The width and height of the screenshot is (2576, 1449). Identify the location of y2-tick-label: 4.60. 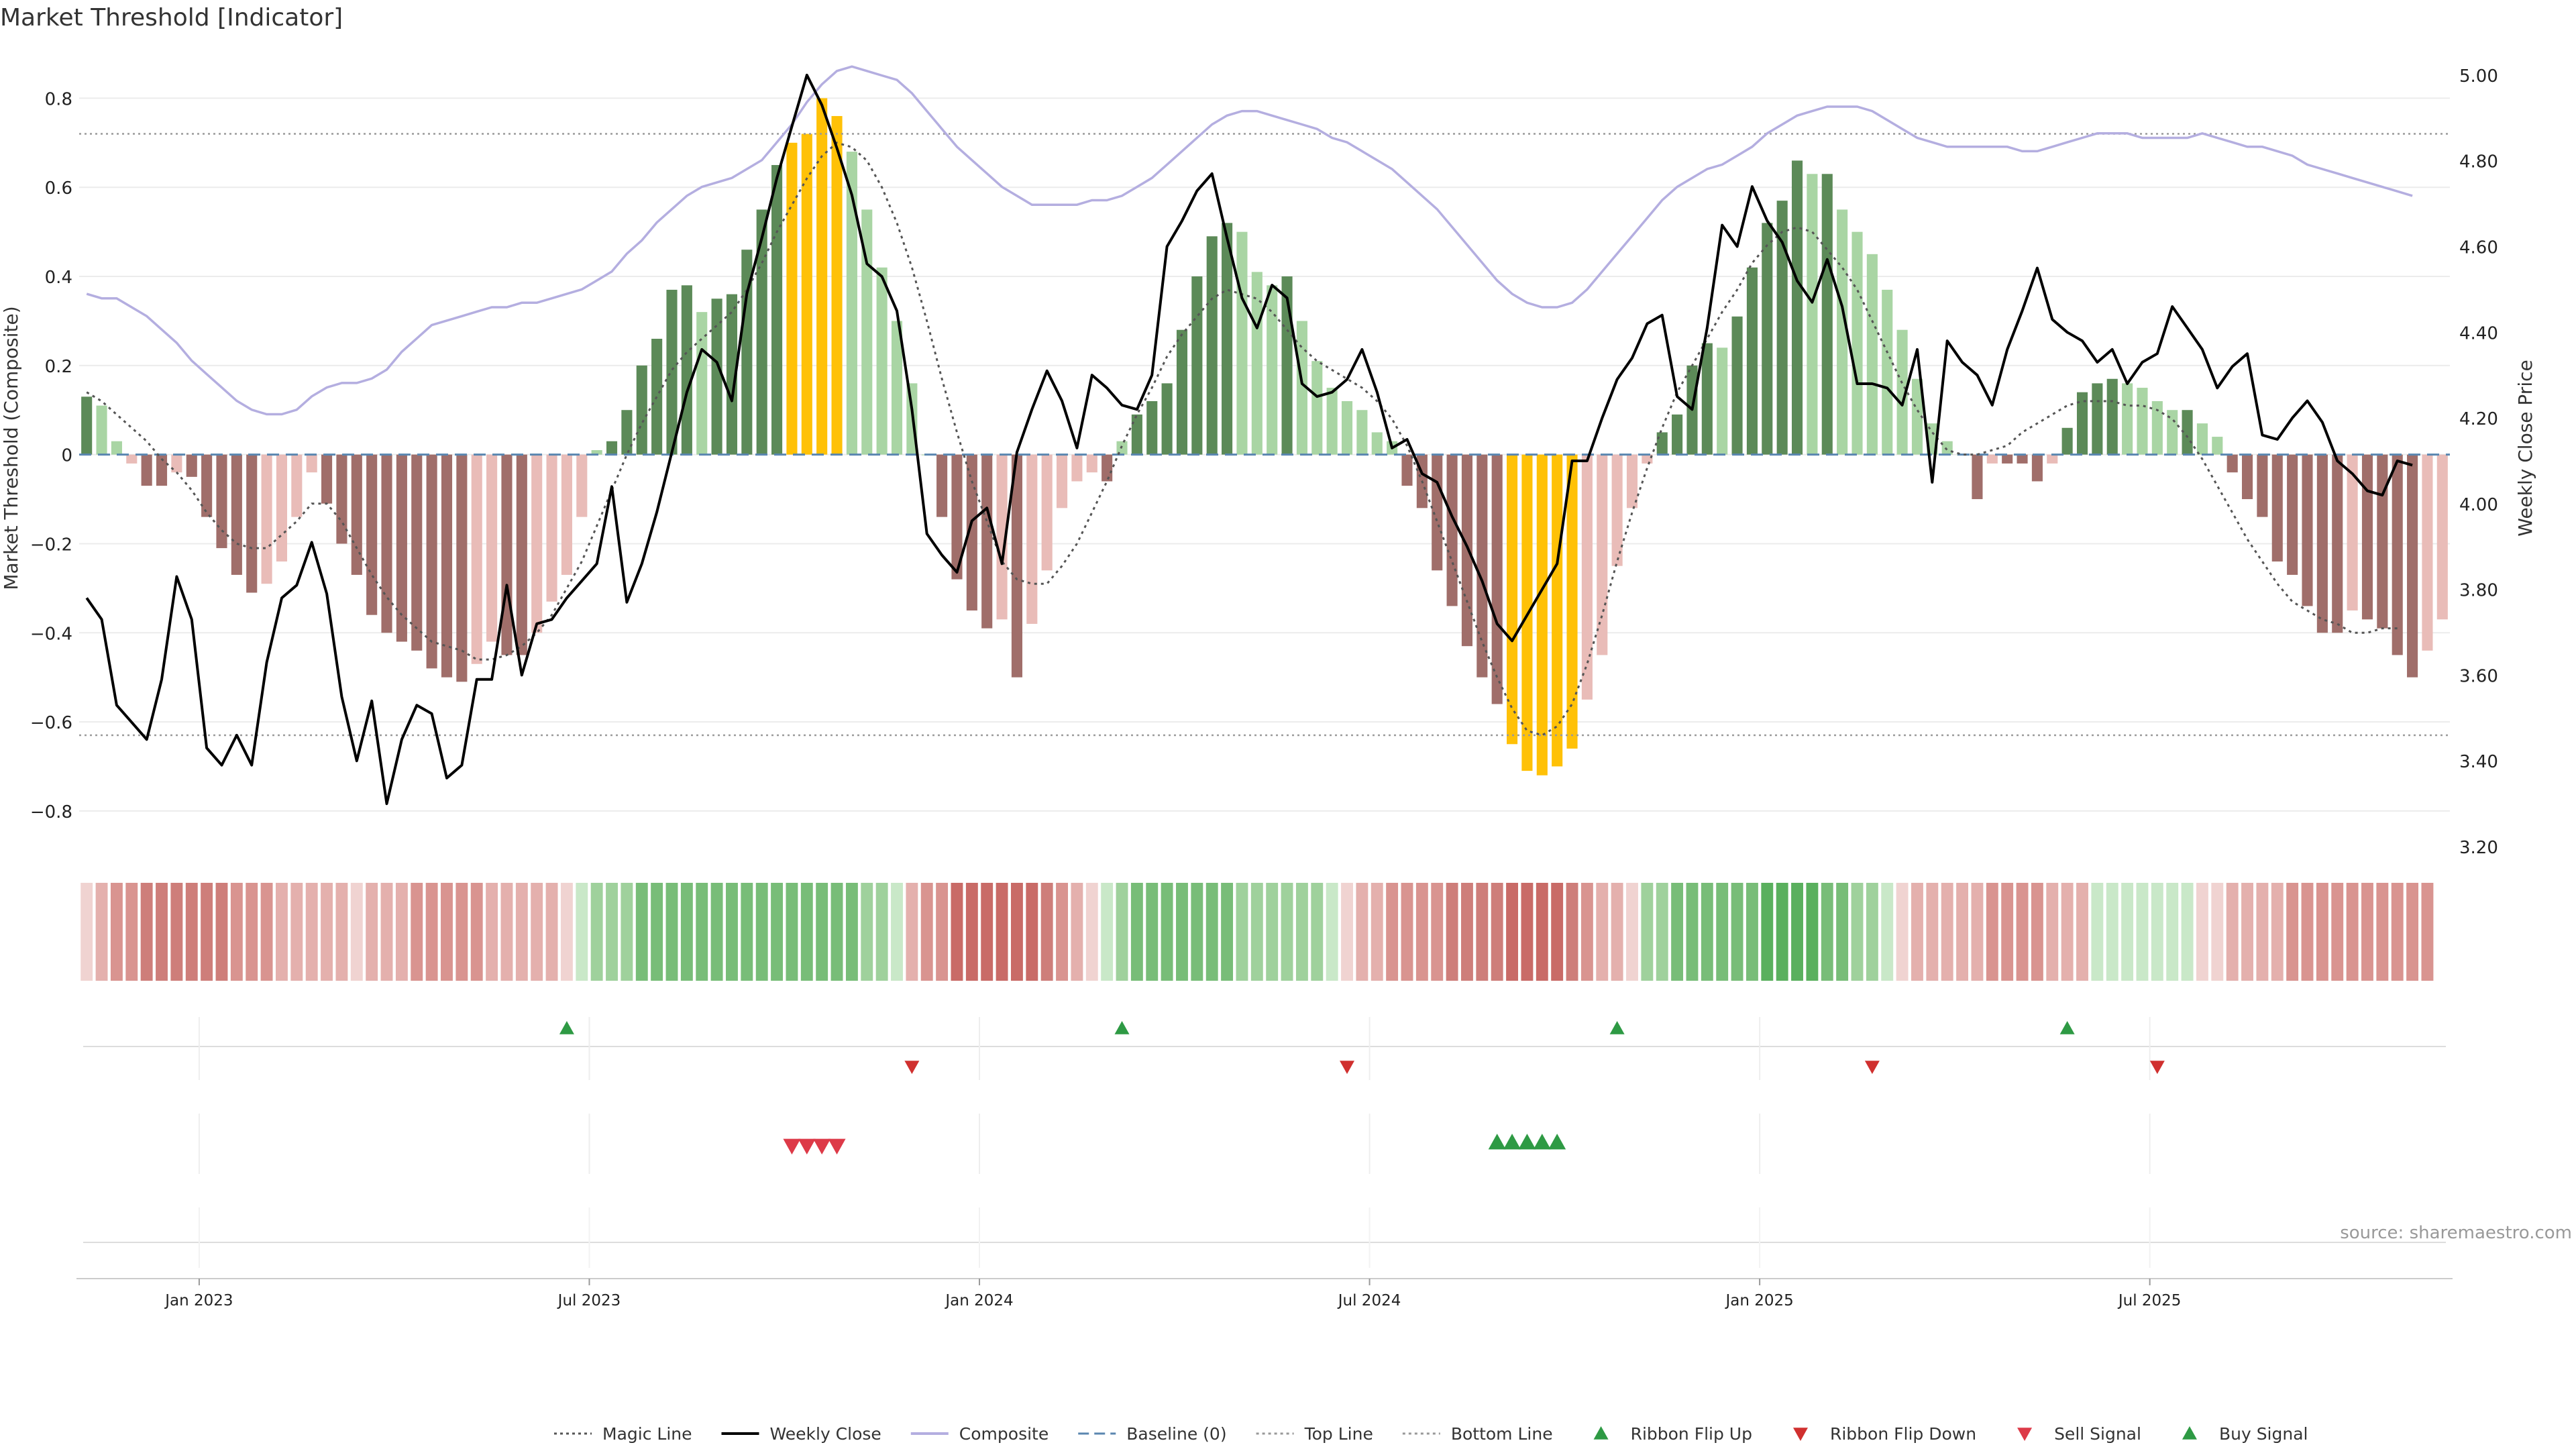
(2478, 248).